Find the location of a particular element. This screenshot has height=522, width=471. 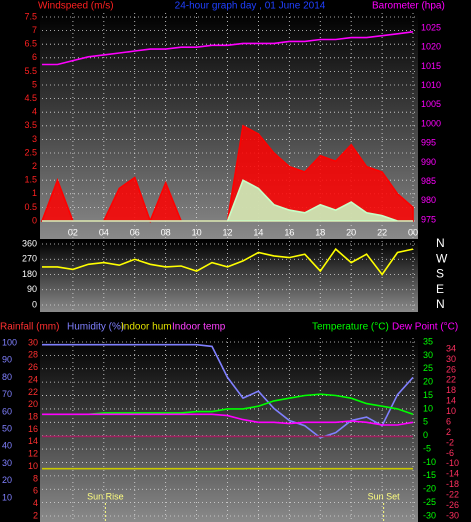

y-tick-label: -2 is located at coordinates (450, 442).